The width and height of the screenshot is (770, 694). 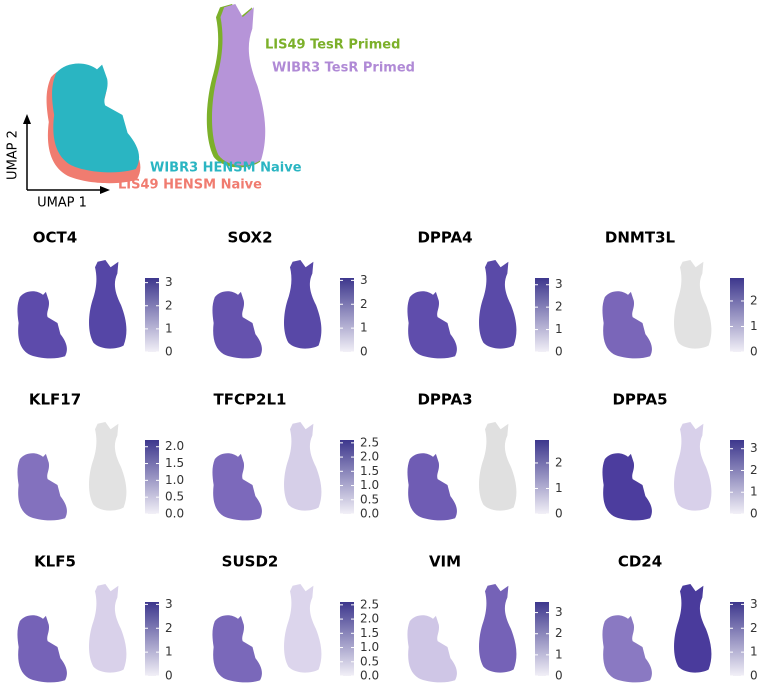 What do you see at coordinates (250, 400) in the screenshot?
I see `panel-title: TFCP2L1` at bounding box center [250, 400].